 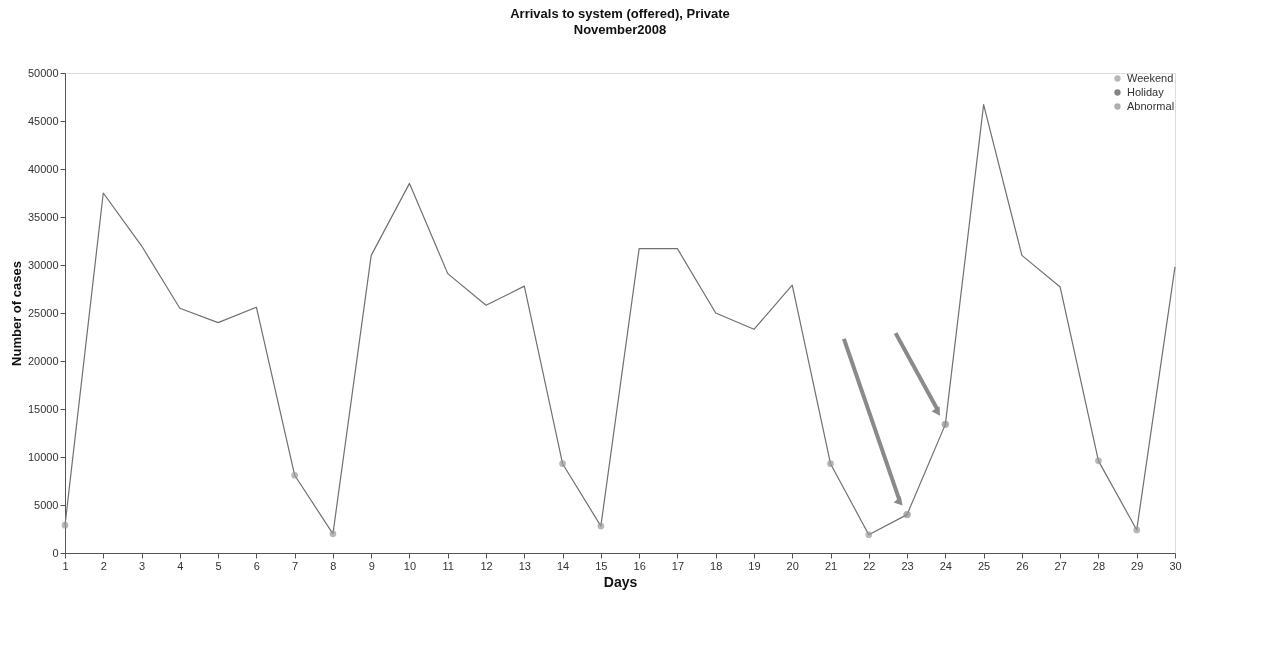 What do you see at coordinates (620, 13) in the screenshot?
I see `chart-title: Arrivals to system (offered), Private` at bounding box center [620, 13].